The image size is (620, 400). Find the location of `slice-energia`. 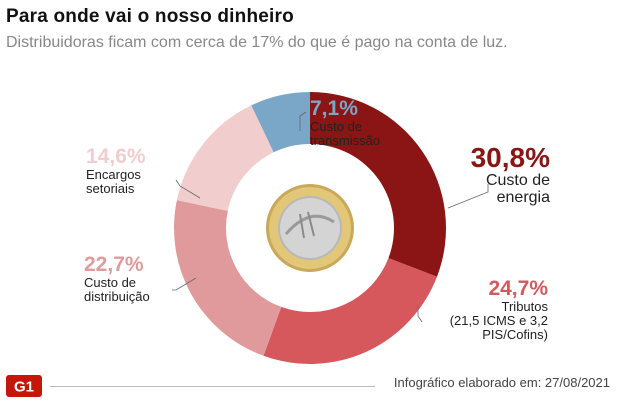

slice-energia is located at coordinates (378, 184).